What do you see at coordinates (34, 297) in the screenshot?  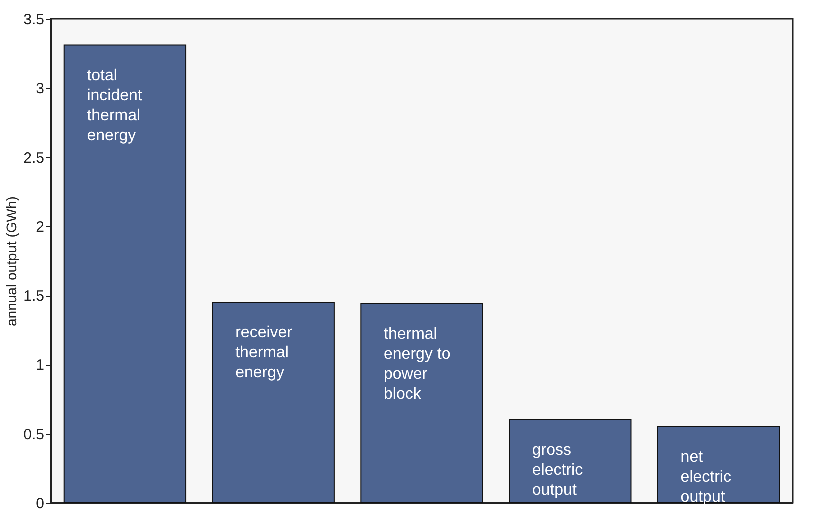 I see `y-tick-label: 1.5` at bounding box center [34, 297].